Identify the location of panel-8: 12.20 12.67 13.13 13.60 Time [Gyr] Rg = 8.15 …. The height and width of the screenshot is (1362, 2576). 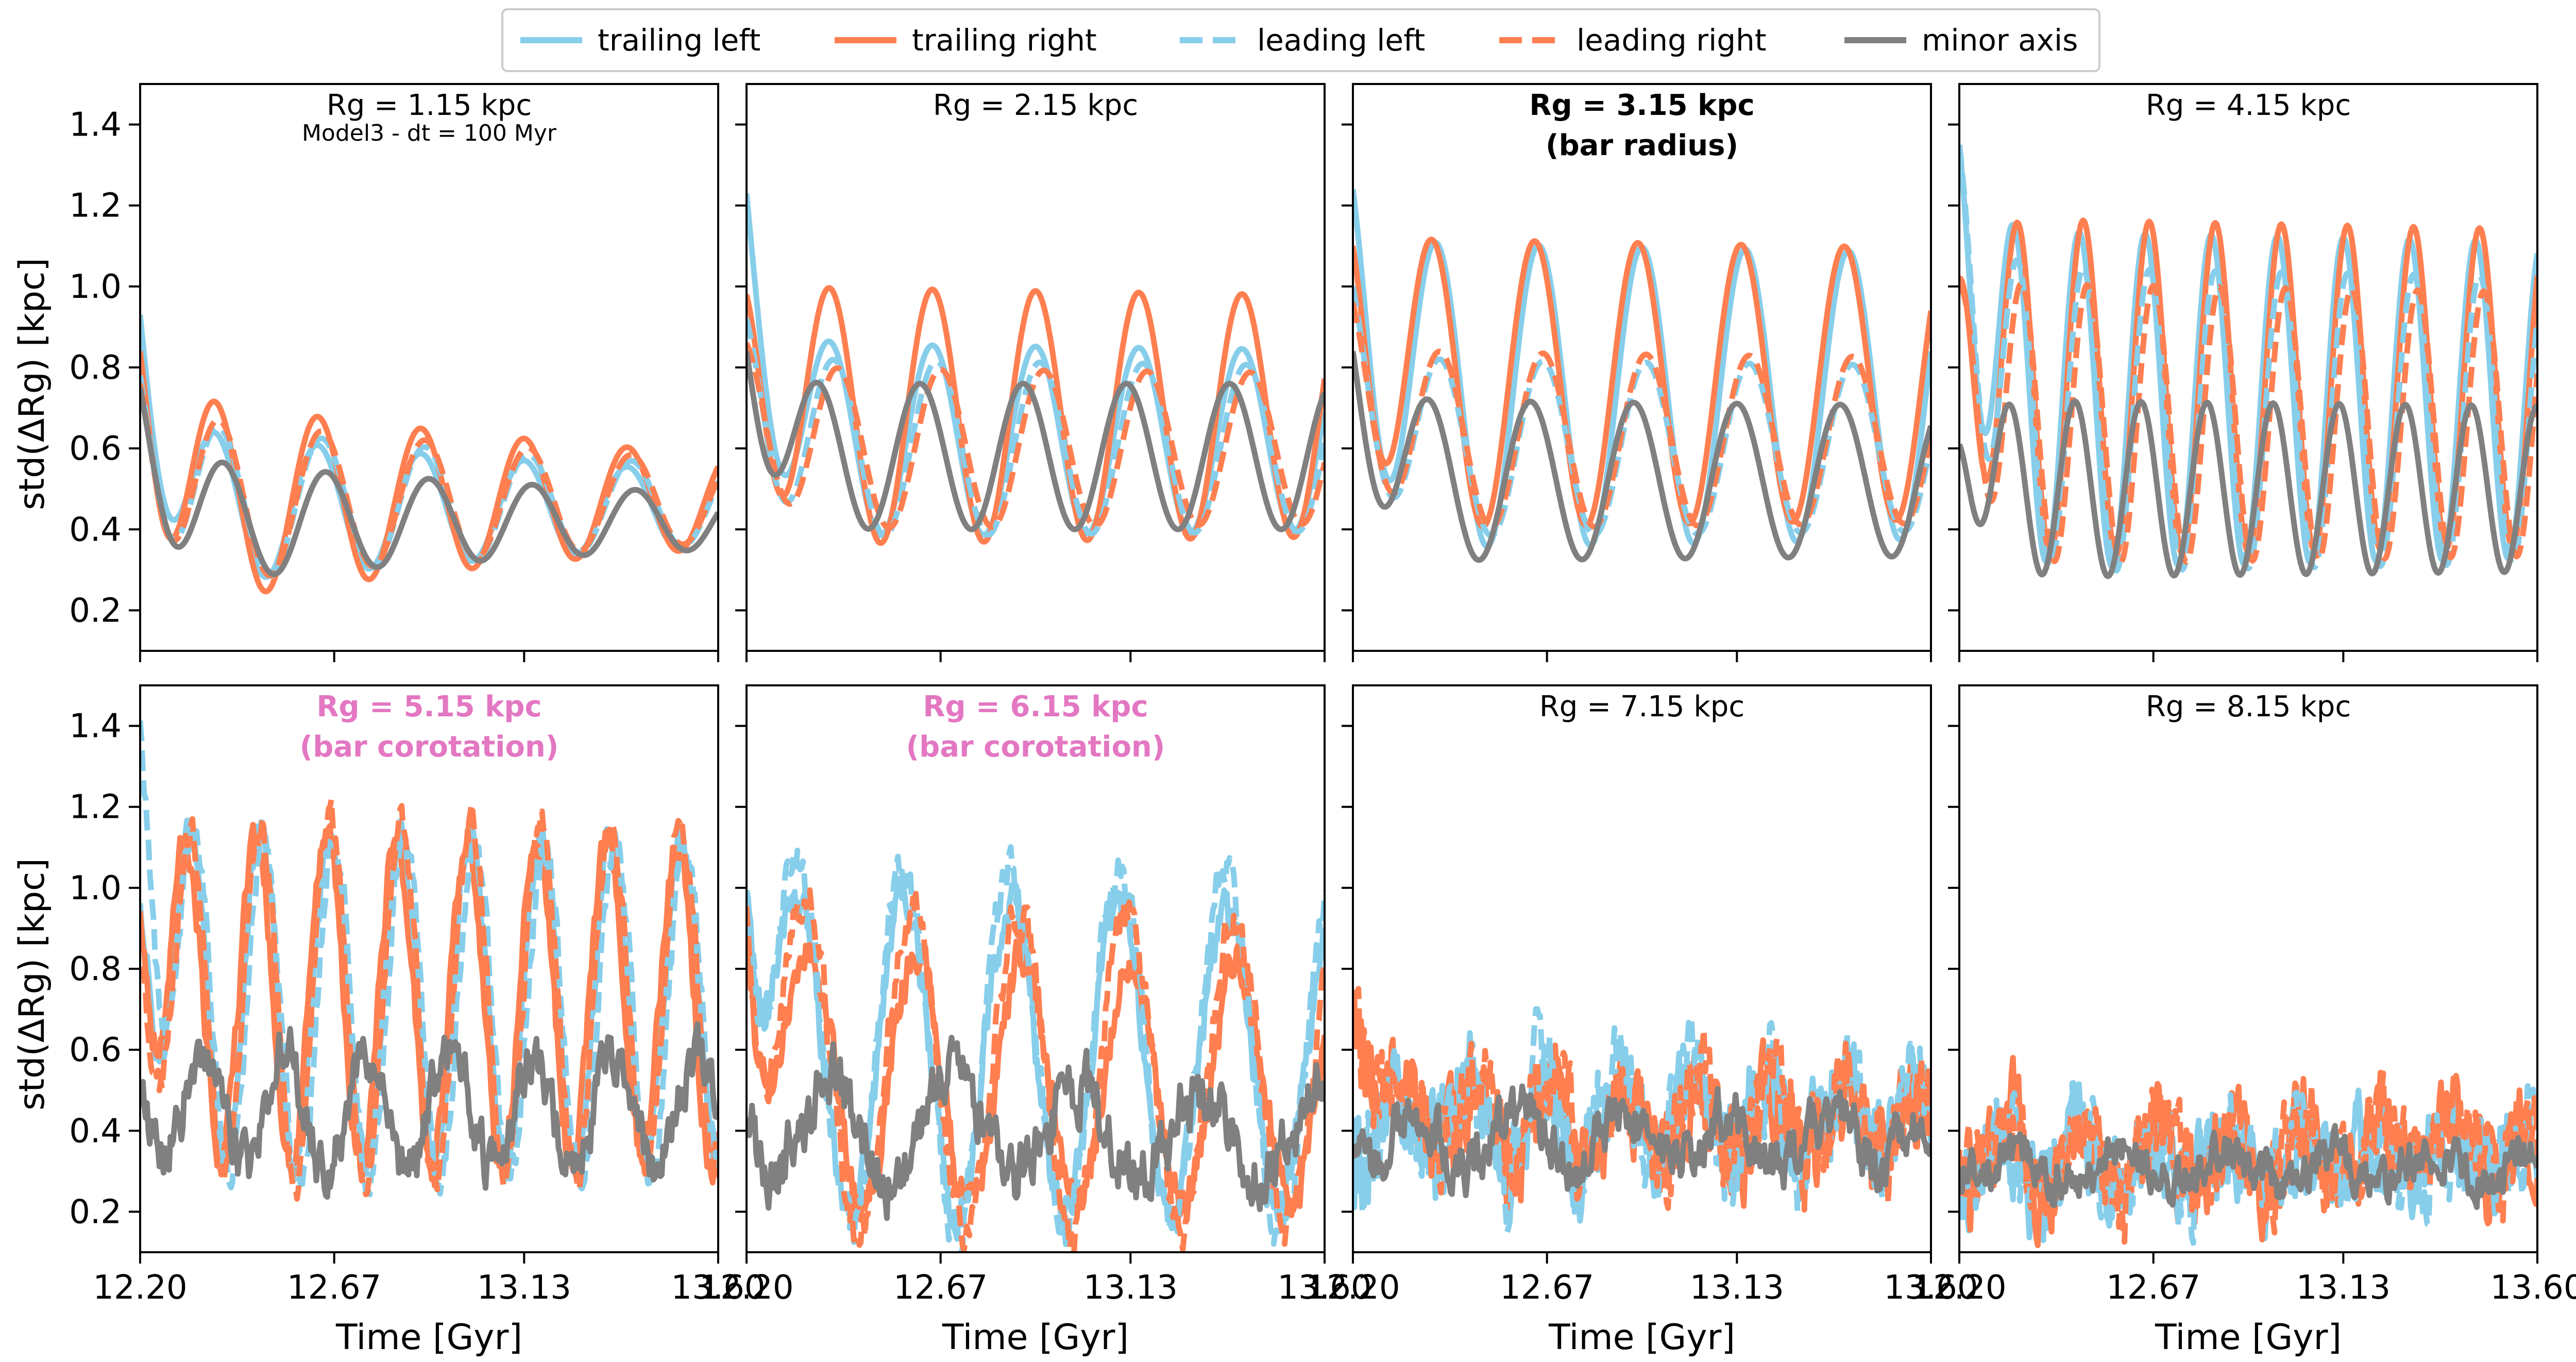
(2244, 1021).